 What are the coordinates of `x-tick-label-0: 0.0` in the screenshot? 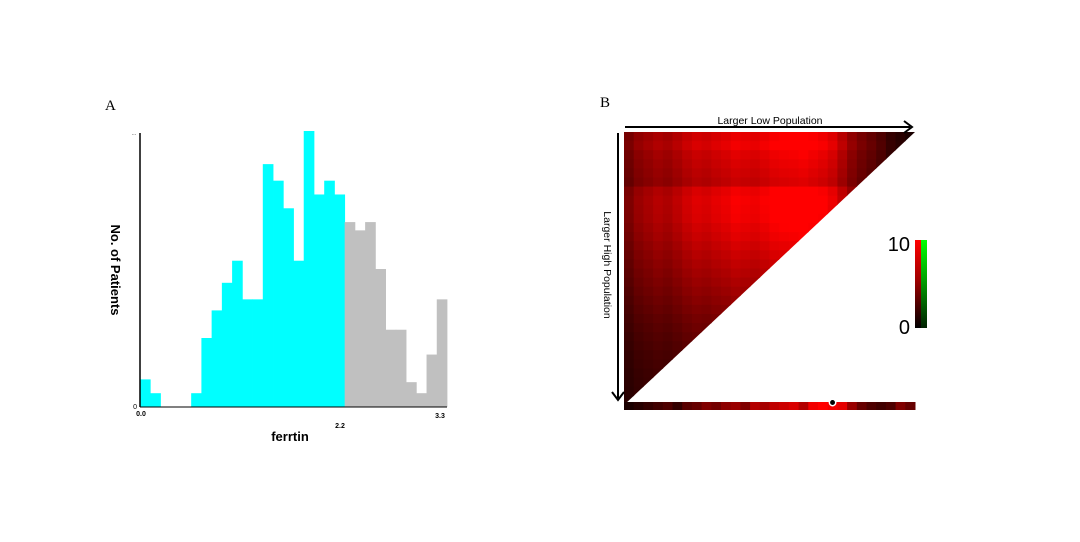 It's located at (141, 414).